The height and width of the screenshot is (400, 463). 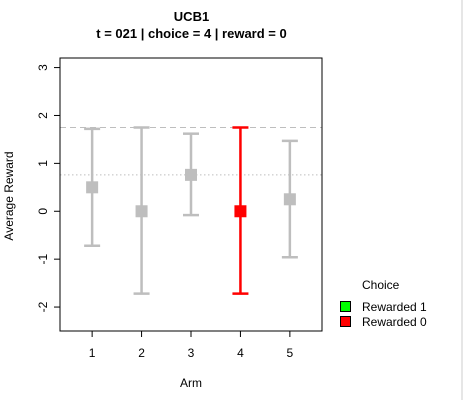 What do you see at coordinates (394, 306) in the screenshot?
I see `legend-label: Rewarded 1` at bounding box center [394, 306].